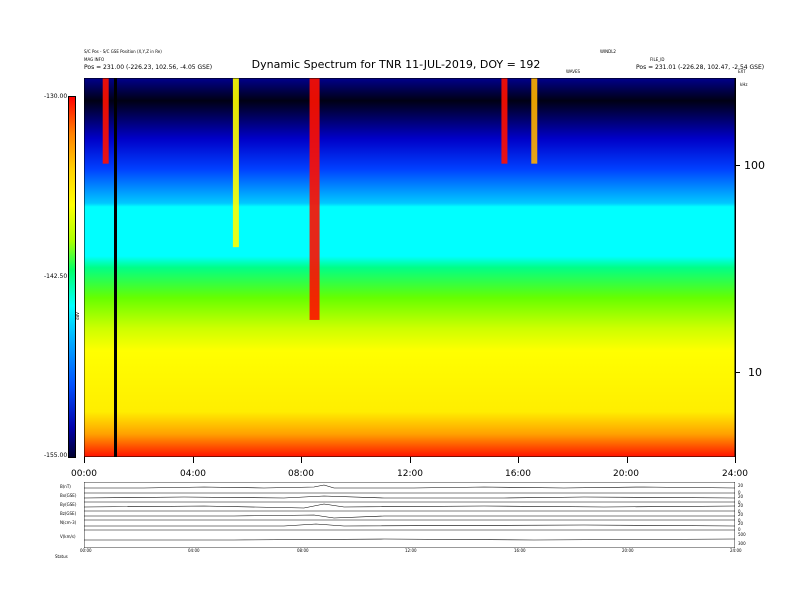 The width and height of the screenshot is (792, 612). I want to click on x-tick-label-4: 16:00, so click(518, 474).